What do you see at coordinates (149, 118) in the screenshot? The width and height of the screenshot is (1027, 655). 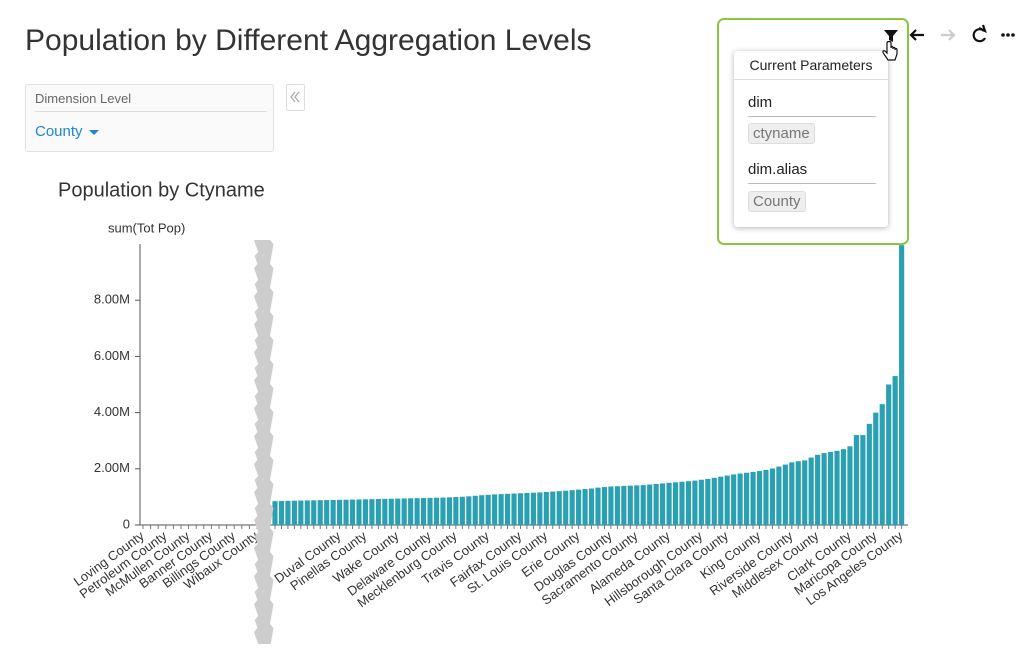 I see `dimension-filter: Dimension Level County` at bounding box center [149, 118].